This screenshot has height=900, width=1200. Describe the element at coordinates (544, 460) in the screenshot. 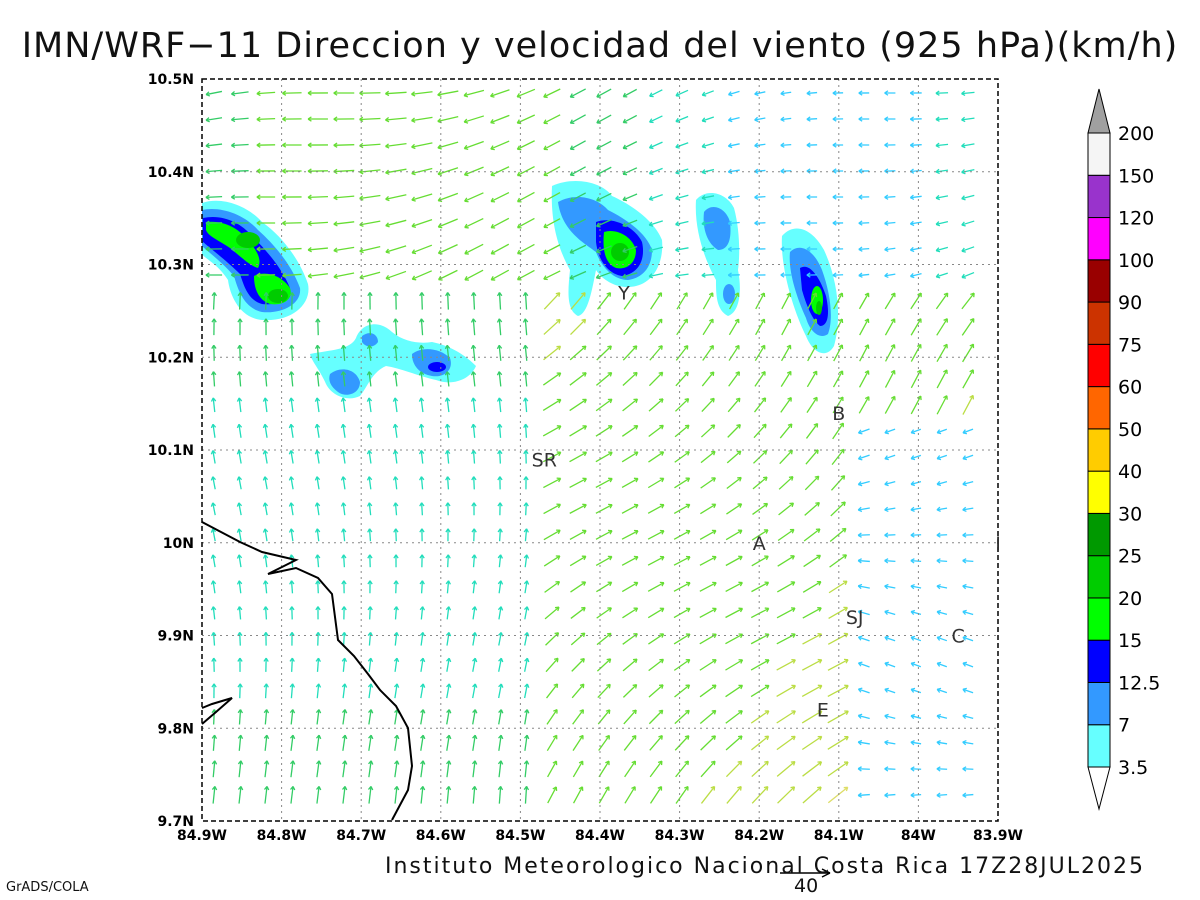

I see `place-label: SR` at that location.